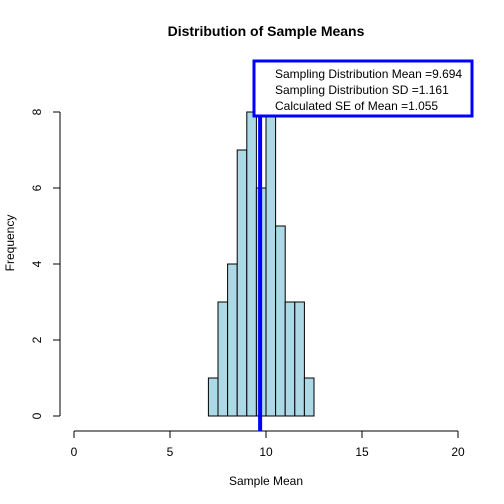 This screenshot has height=504, width=504. What do you see at coordinates (37, 111) in the screenshot?
I see `y-tick-label-8: 8` at bounding box center [37, 111].